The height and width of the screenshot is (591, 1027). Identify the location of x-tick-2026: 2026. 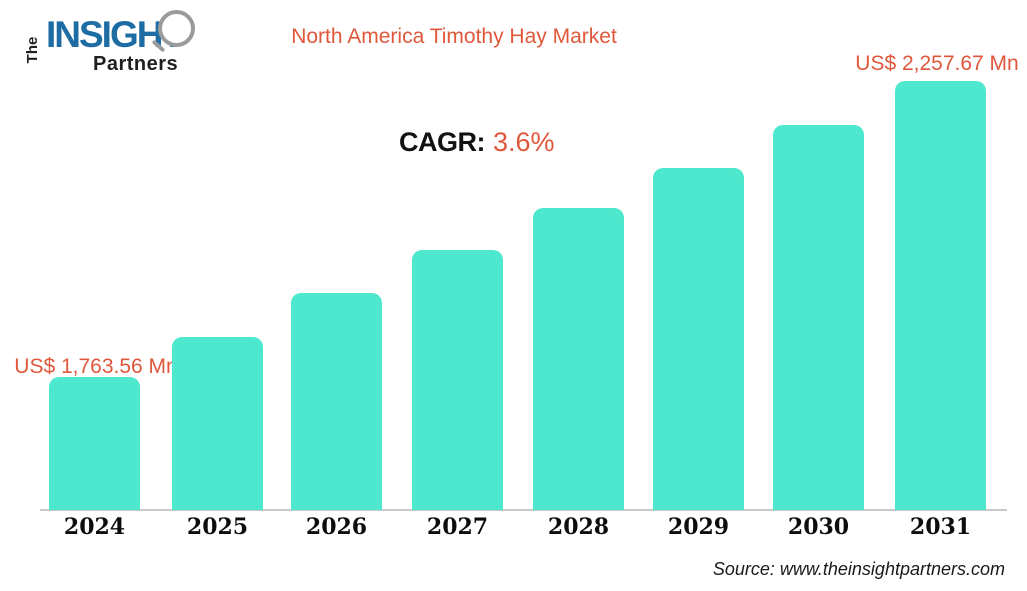
(336, 527).